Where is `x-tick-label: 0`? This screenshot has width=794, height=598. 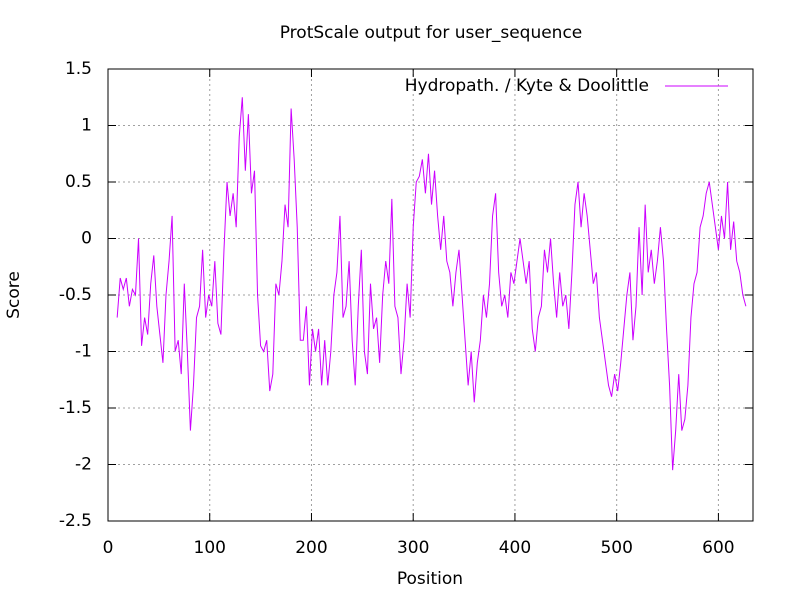 x-tick-label: 0 is located at coordinates (108, 548).